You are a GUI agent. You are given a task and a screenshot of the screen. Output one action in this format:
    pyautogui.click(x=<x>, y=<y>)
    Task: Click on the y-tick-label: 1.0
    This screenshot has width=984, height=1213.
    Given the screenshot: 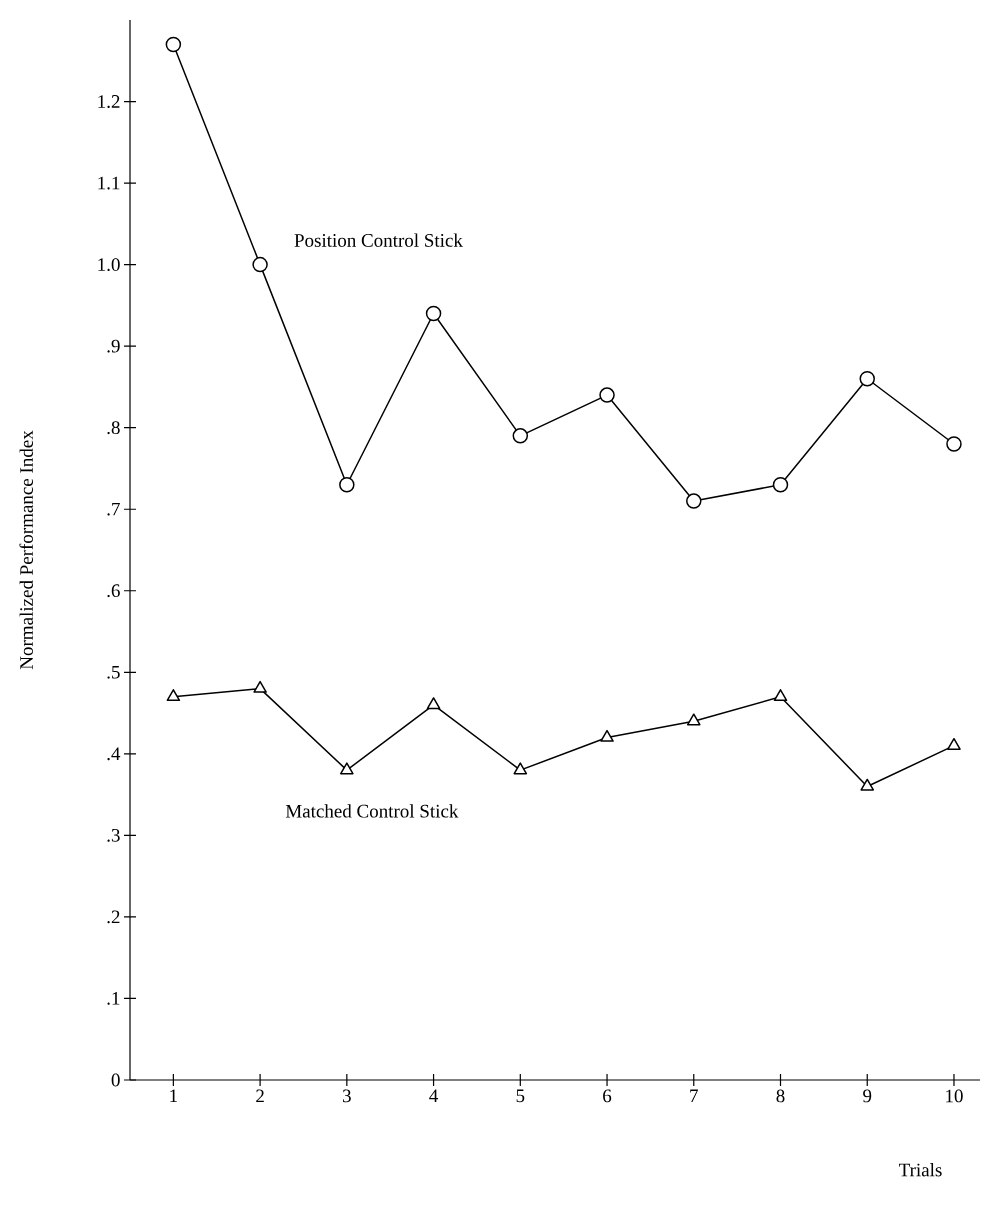 What is the action you would take?
    pyautogui.click(x=109, y=265)
    